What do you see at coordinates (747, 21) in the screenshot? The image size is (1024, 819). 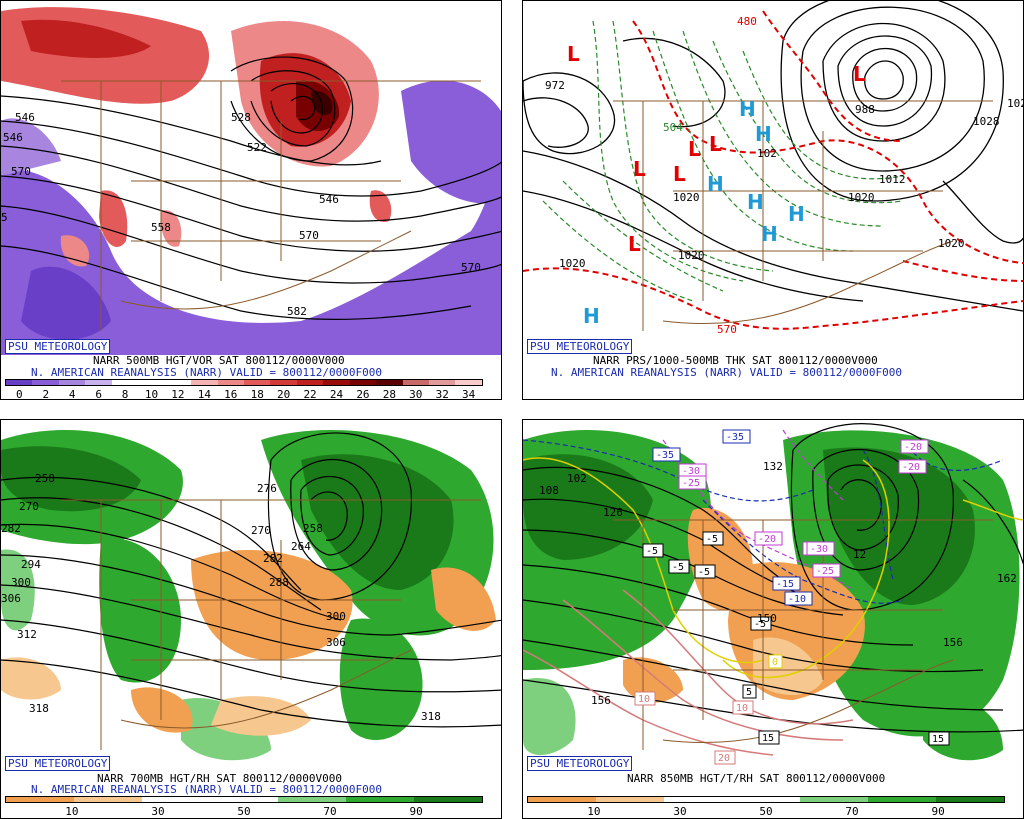 I see `thickness-label: 480` at bounding box center [747, 21].